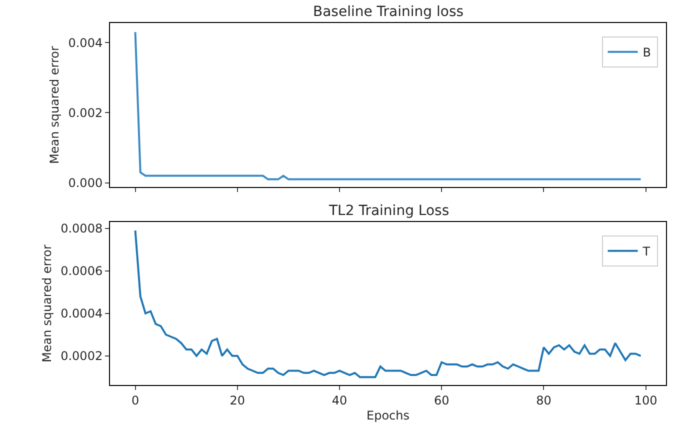  What do you see at coordinates (544, 400) in the screenshot?
I see `x-tick-label: 80` at bounding box center [544, 400].